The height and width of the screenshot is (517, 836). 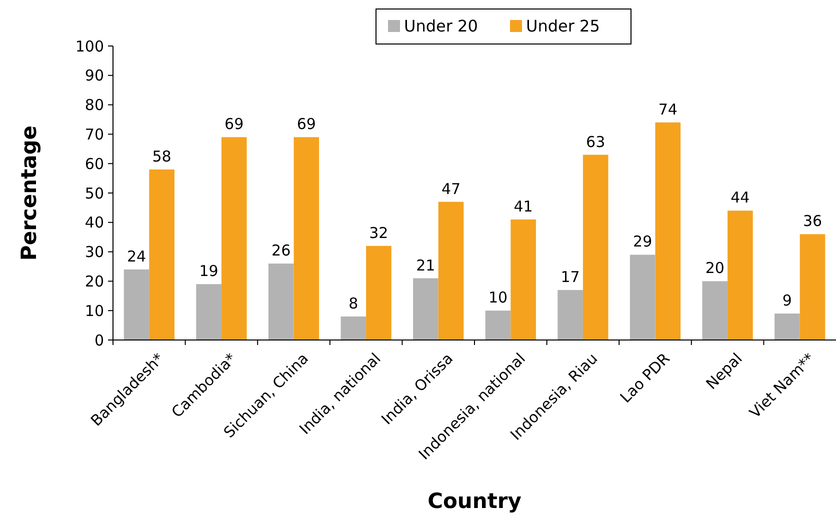 I want to click on data-label: 26, so click(x=281, y=251).